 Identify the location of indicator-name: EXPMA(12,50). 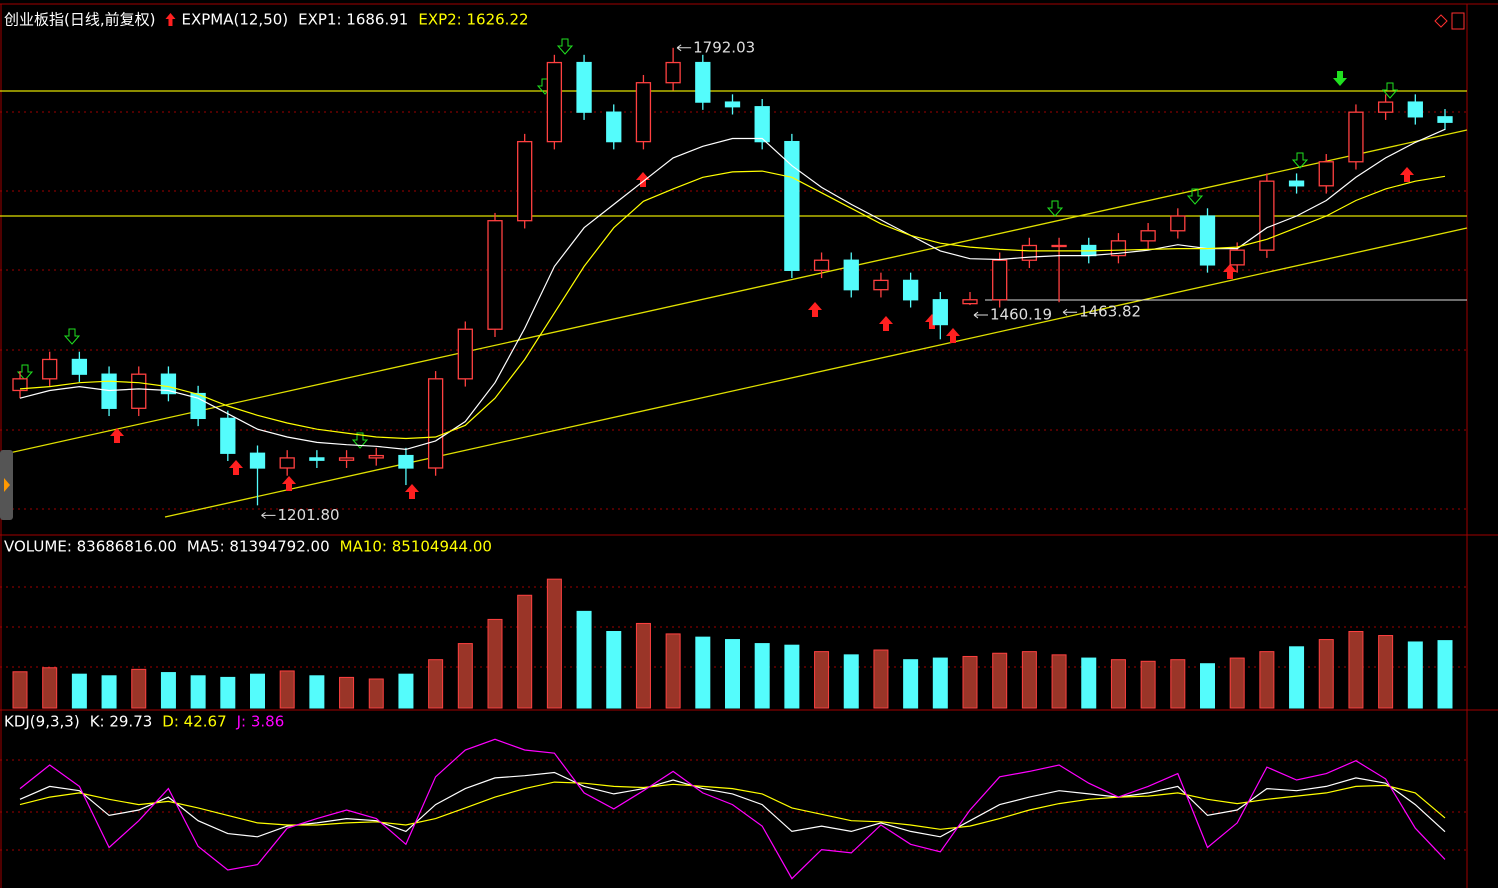
(234, 20).